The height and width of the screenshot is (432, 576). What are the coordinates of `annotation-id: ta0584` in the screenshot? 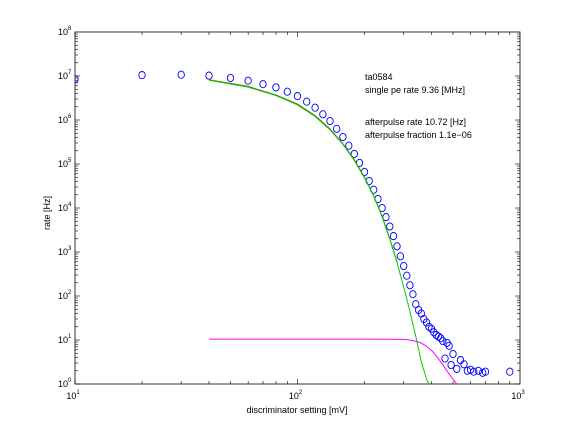 It's located at (379, 77).